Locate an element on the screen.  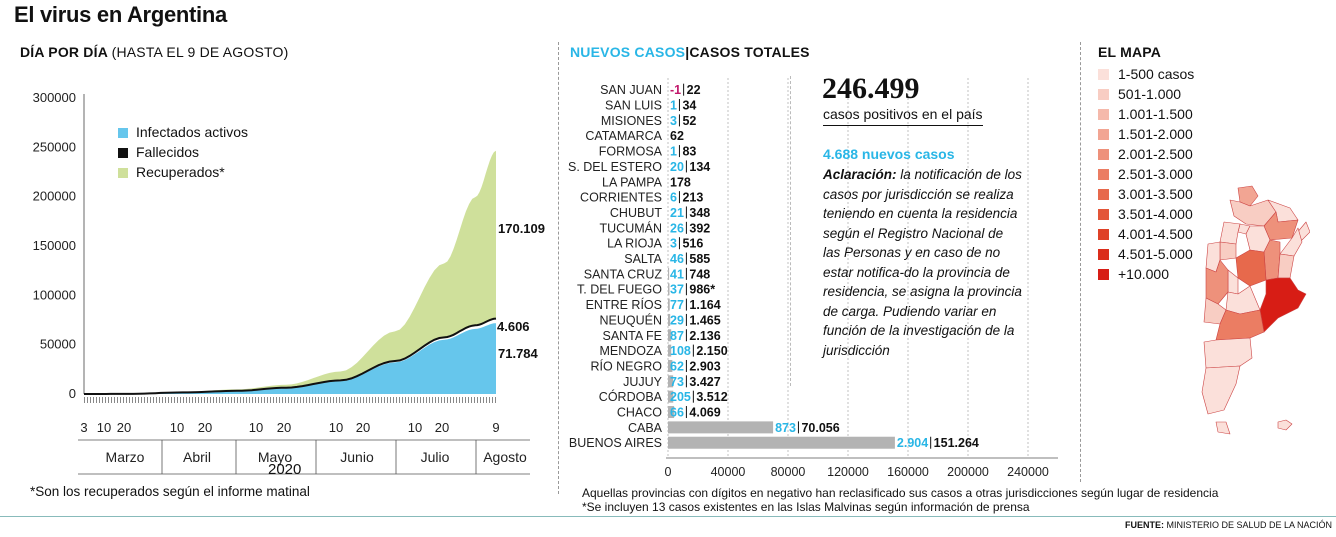
new-cases-label: 21 is located at coordinates (677, 213).